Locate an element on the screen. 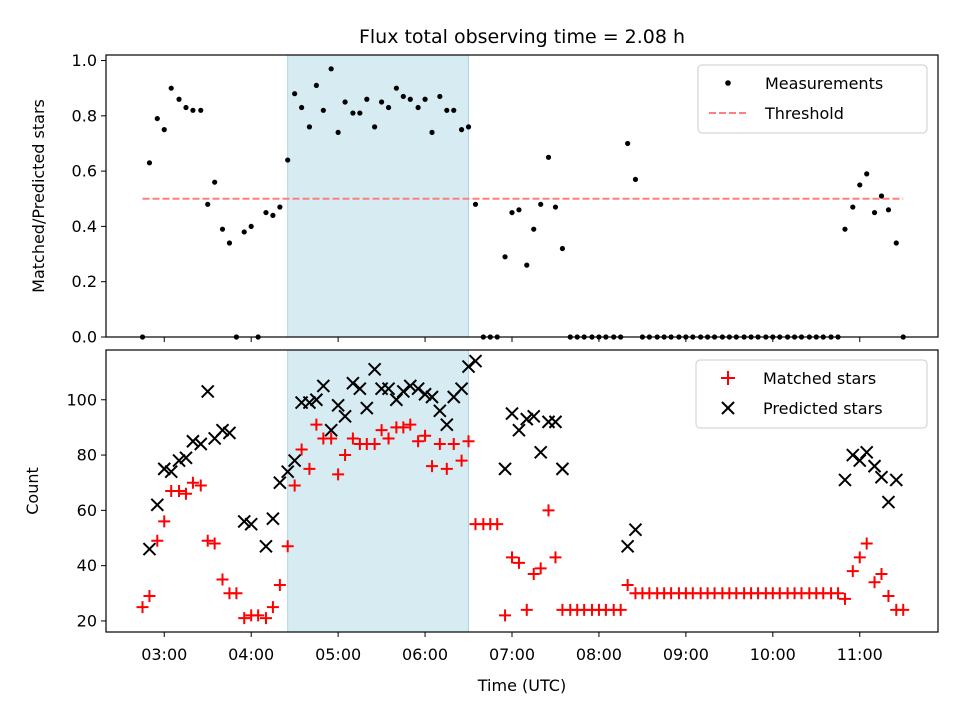  x-tick-label: 07:00 is located at coordinates (512, 654).